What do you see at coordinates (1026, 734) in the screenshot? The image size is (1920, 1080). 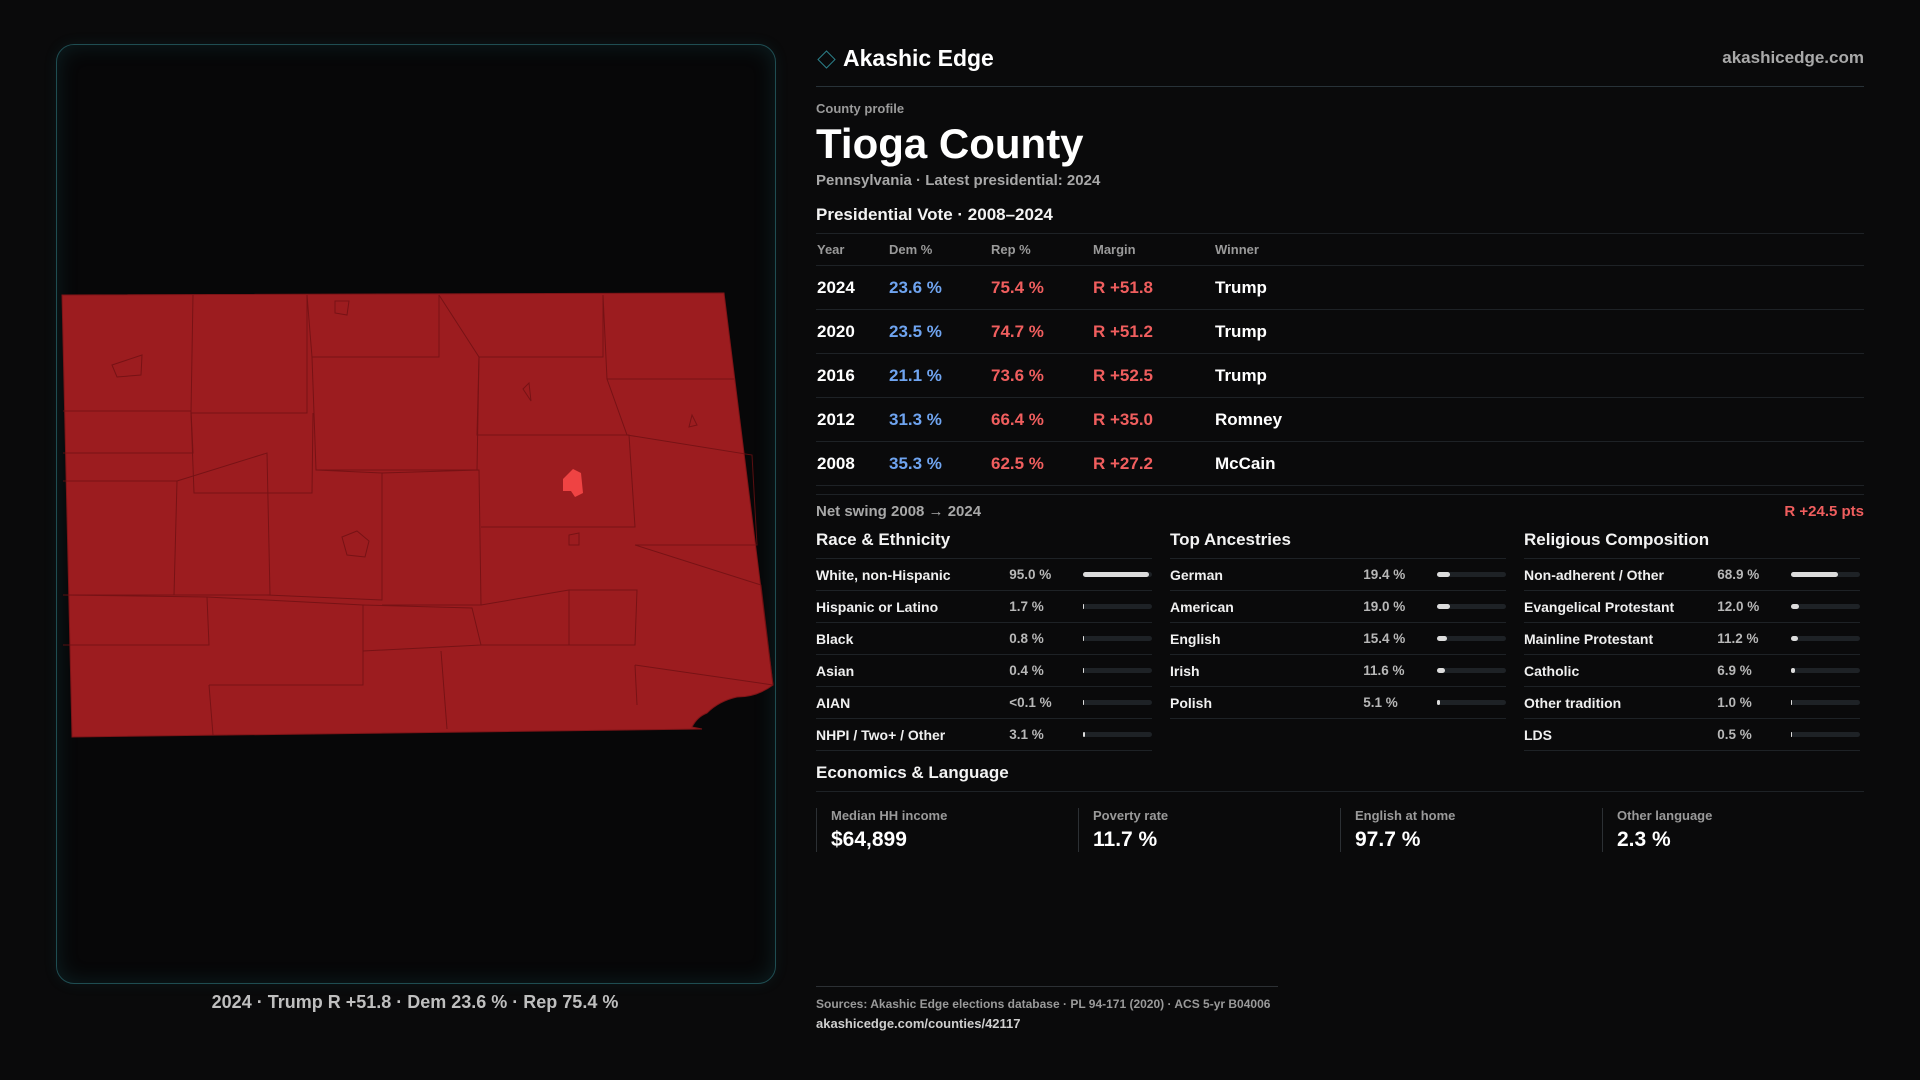 I see `item-pct: 3.1 %` at bounding box center [1026, 734].